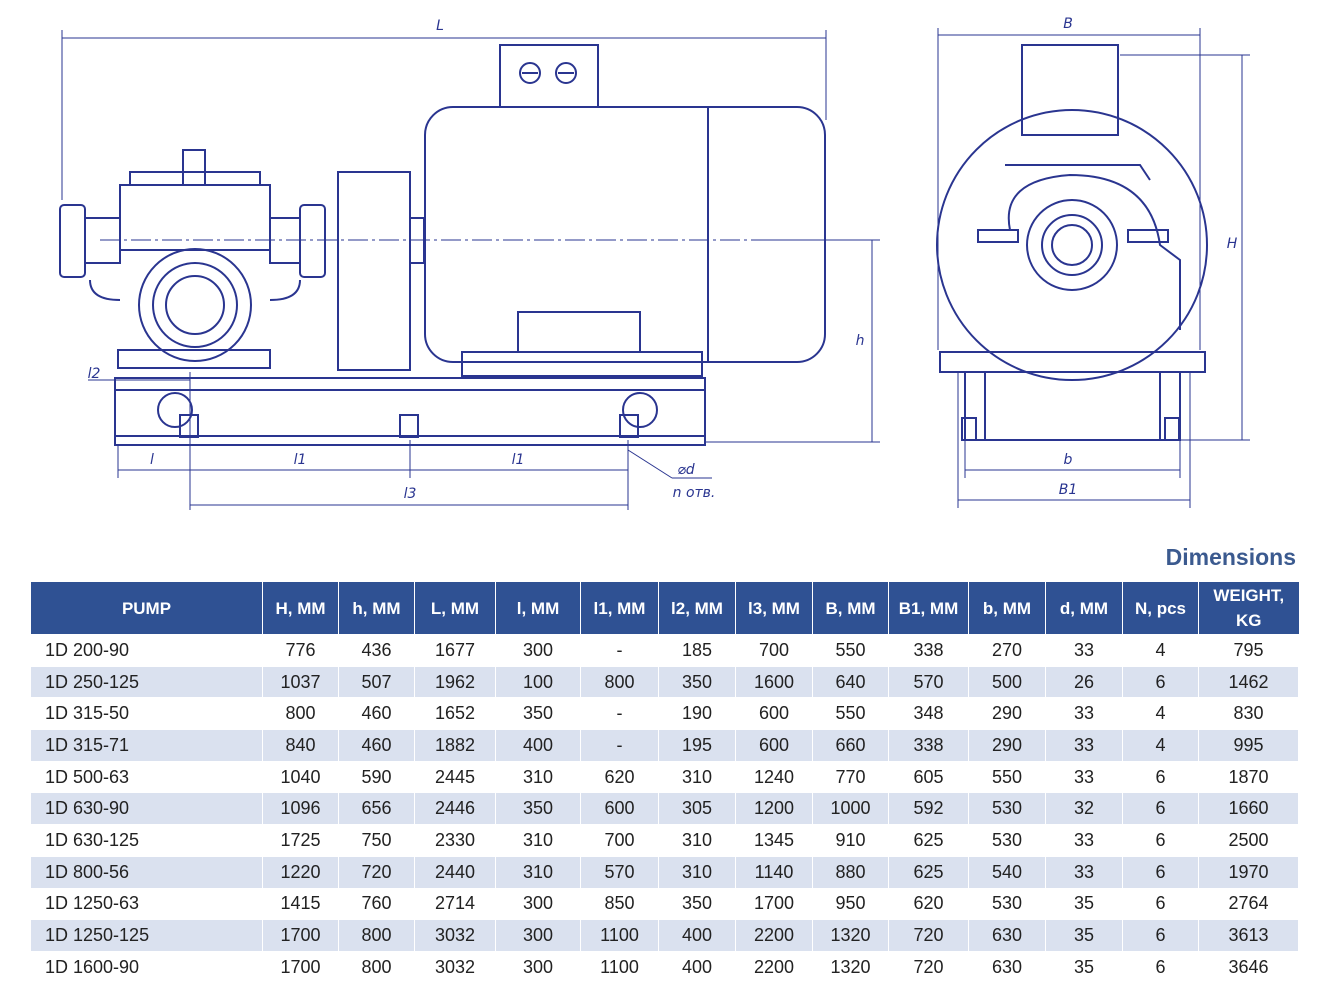  Describe the element at coordinates (376, 935) in the screenshot. I see `table-cell: 800` at that location.